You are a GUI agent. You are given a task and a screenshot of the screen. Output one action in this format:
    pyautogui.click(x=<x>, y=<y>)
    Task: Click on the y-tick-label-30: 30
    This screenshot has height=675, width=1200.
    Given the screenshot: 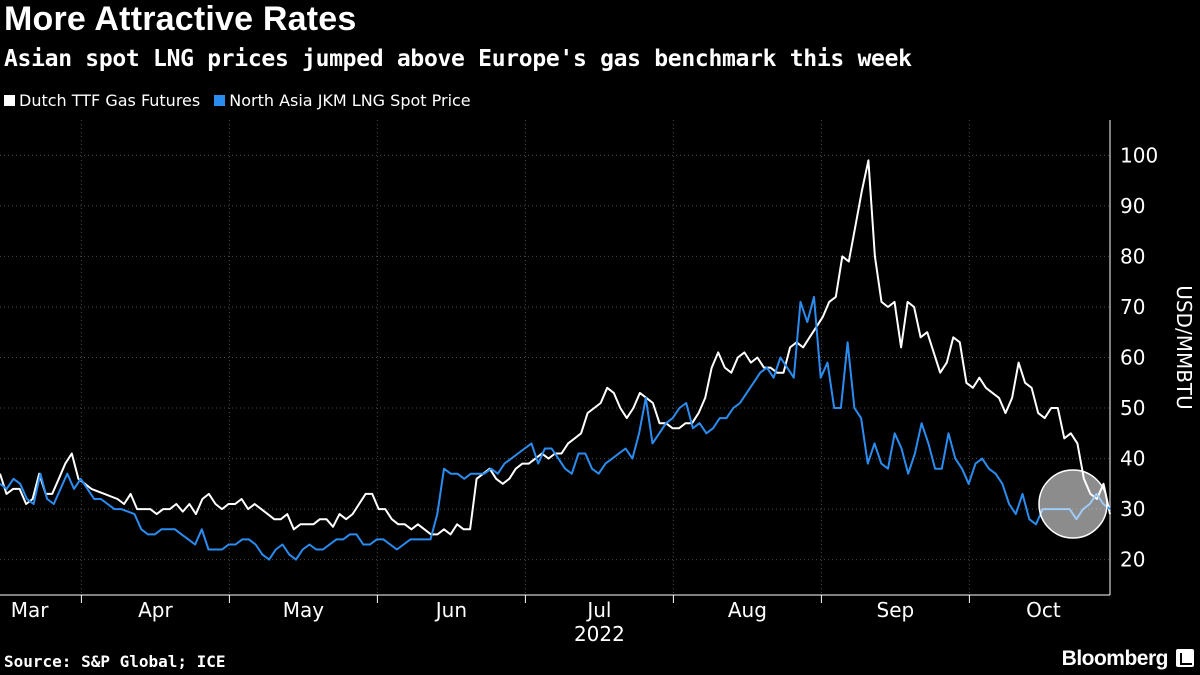 What is the action you would take?
    pyautogui.click(x=1132, y=509)
    